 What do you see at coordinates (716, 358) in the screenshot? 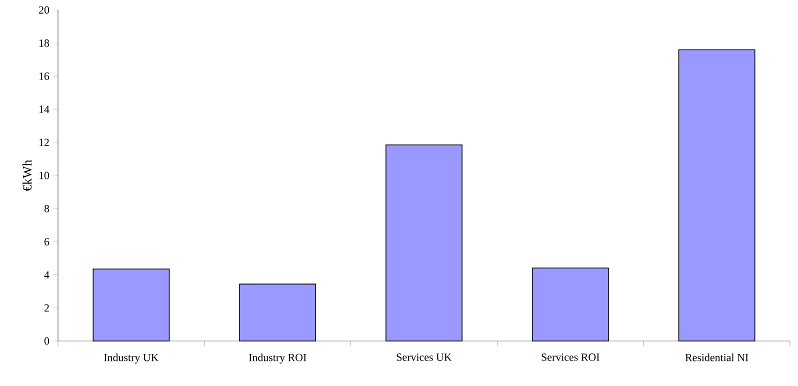
I see `x-tick-label: Residential NI` at bounding box center [716, 358].